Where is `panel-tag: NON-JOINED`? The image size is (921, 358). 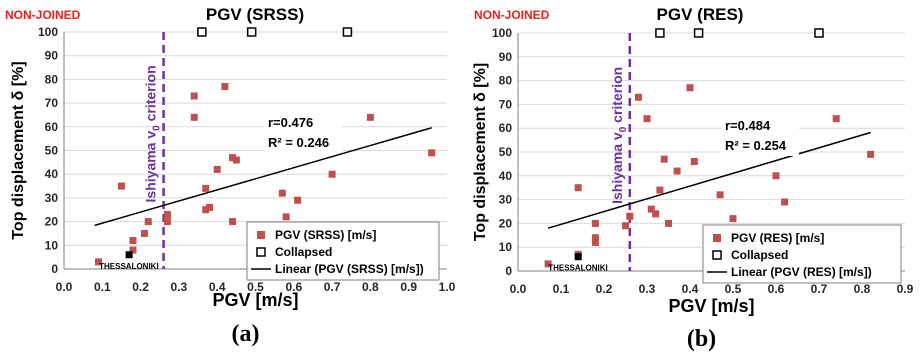 panel-tag: NON-JOINED is located at coordinates (43, 15).